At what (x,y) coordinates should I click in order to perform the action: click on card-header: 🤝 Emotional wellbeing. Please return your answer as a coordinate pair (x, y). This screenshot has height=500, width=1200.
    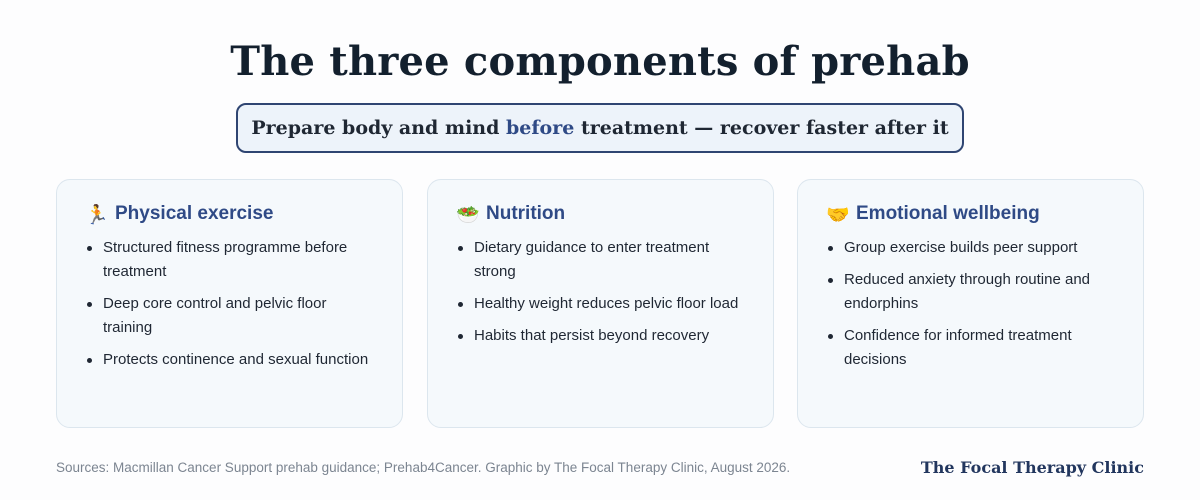
    Looking at the image, I should click on (972, 214).